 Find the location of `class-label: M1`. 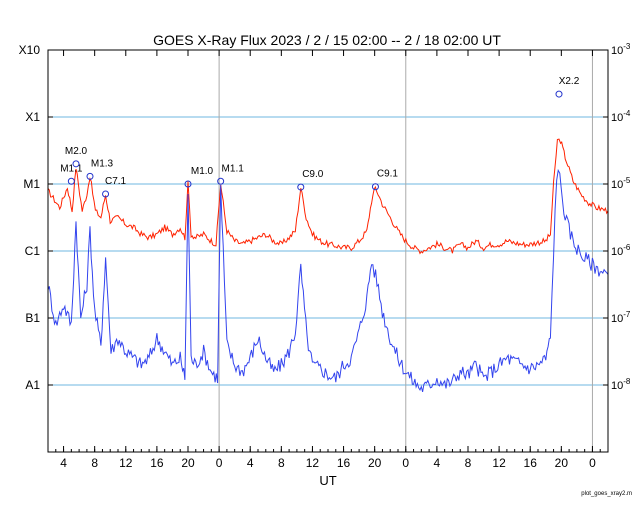

class-label: M1 is located at coordinates (31, 184).